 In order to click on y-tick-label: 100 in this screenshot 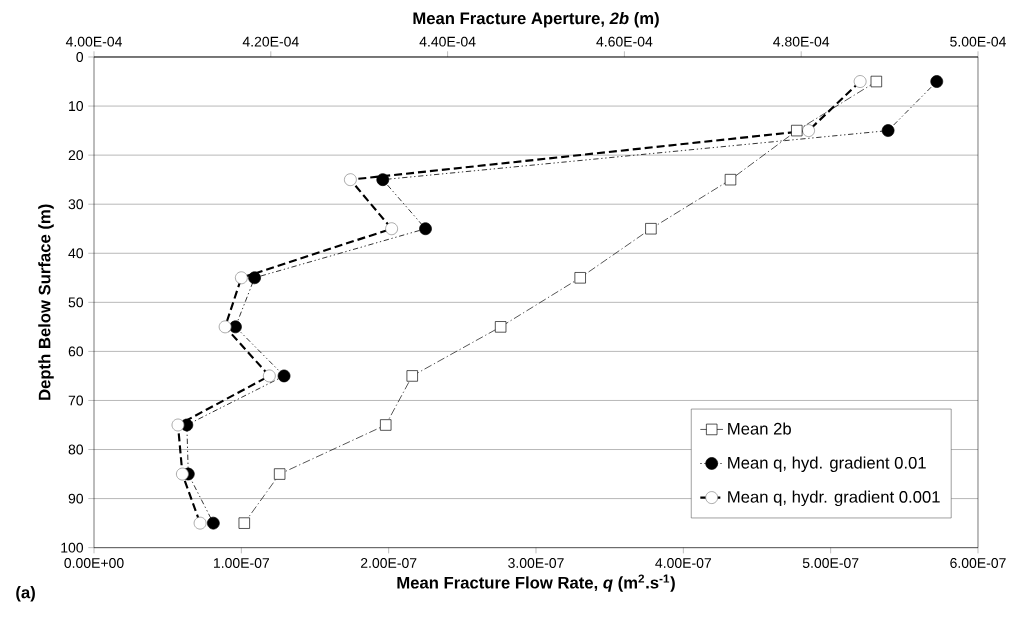, I will do `click(72, 547)`.